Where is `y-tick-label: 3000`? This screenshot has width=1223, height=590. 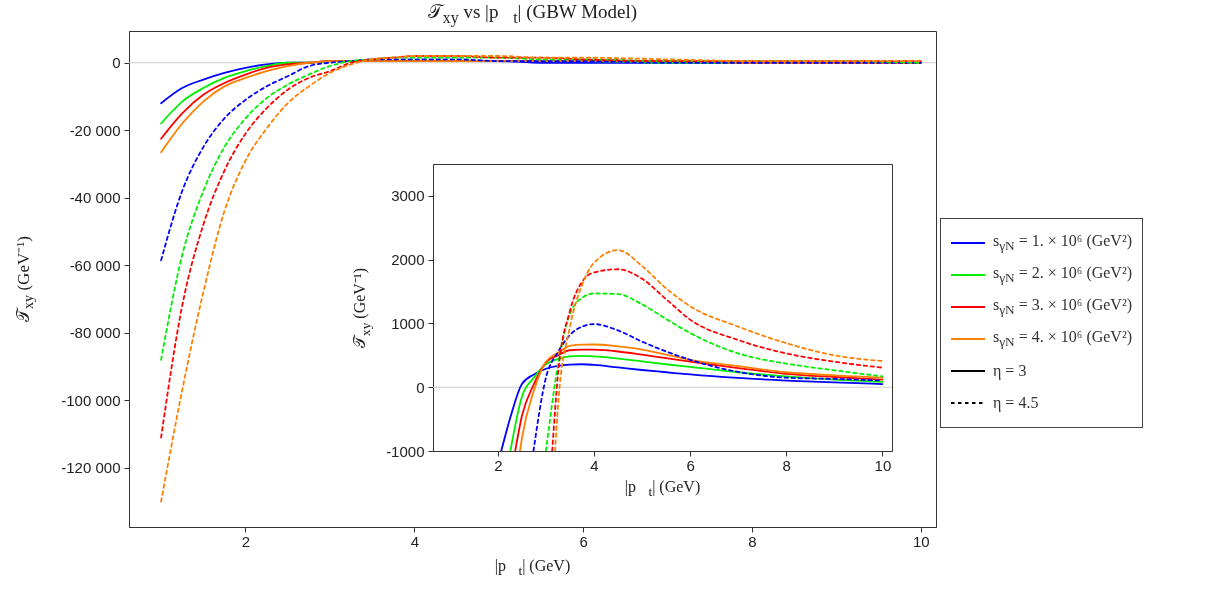
y-tick-label: 3000 is located at coordinates (408, 196).